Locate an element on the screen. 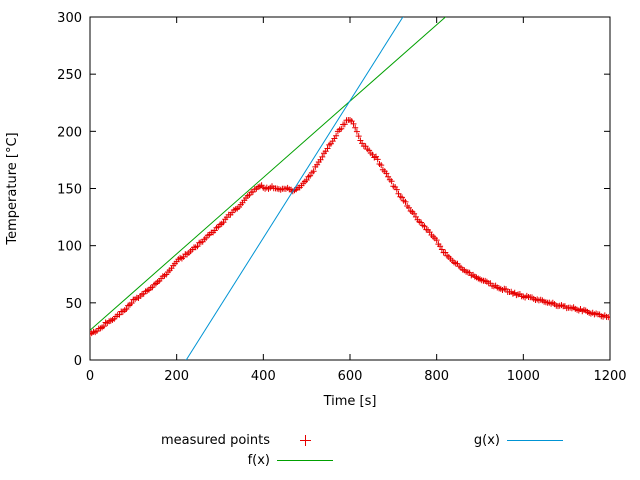  y-tick-label: 300 is located at coordinates (69, 18).